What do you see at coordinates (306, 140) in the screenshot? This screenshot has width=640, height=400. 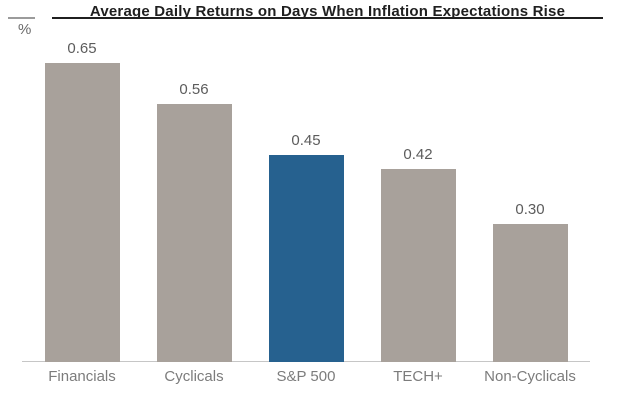 I see `bar-value-label-s-p-500: 0.45` at bounding box center [306, 140].